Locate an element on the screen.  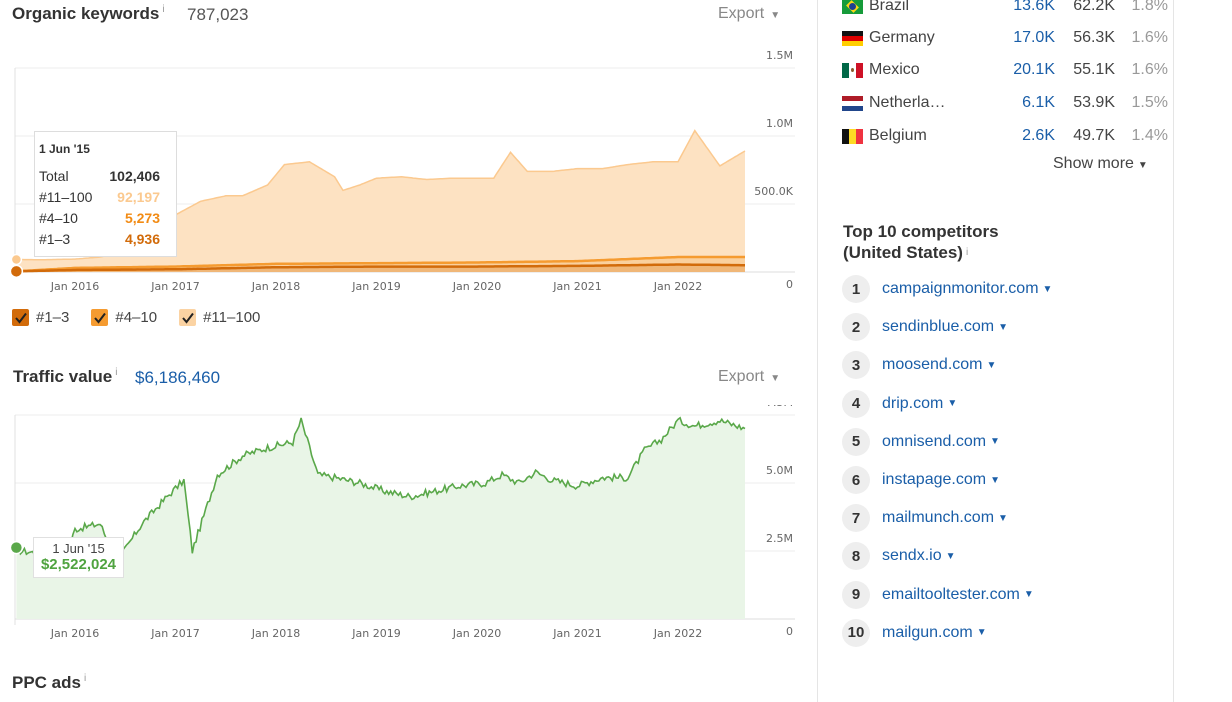
country-keywords-link: 13.6K is located at coordinates (1034, 7).